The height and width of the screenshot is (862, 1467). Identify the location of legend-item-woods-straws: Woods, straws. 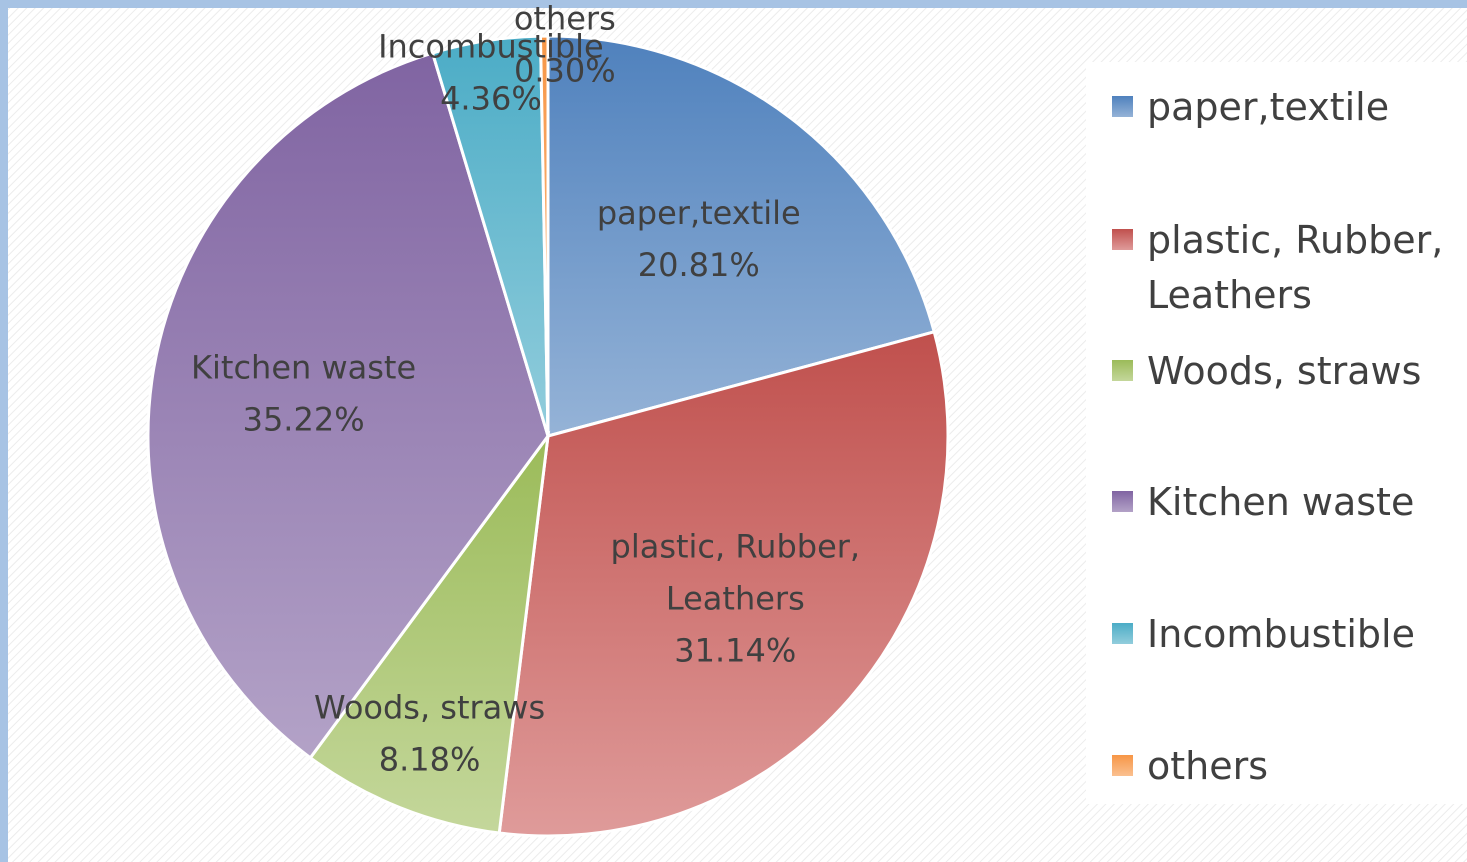
(1266, 371).